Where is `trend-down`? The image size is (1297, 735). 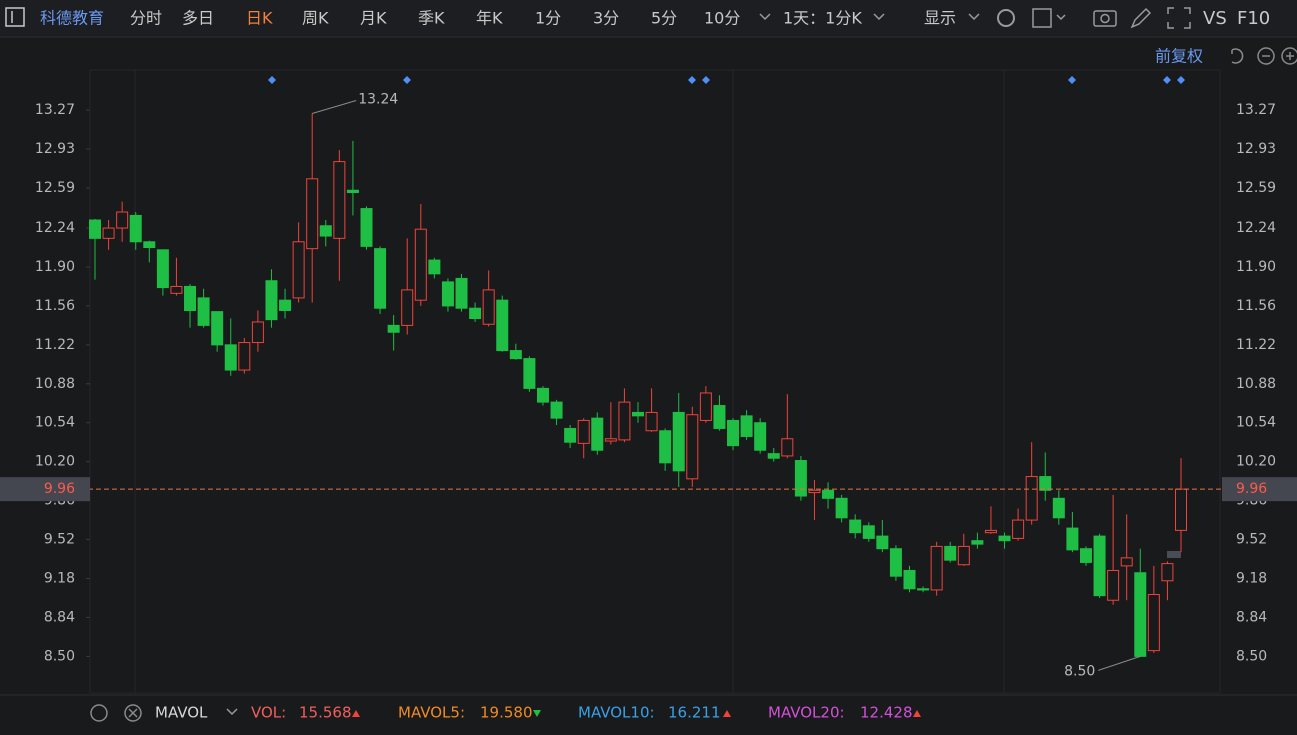 trend-down is located at coordinates (537, 713).